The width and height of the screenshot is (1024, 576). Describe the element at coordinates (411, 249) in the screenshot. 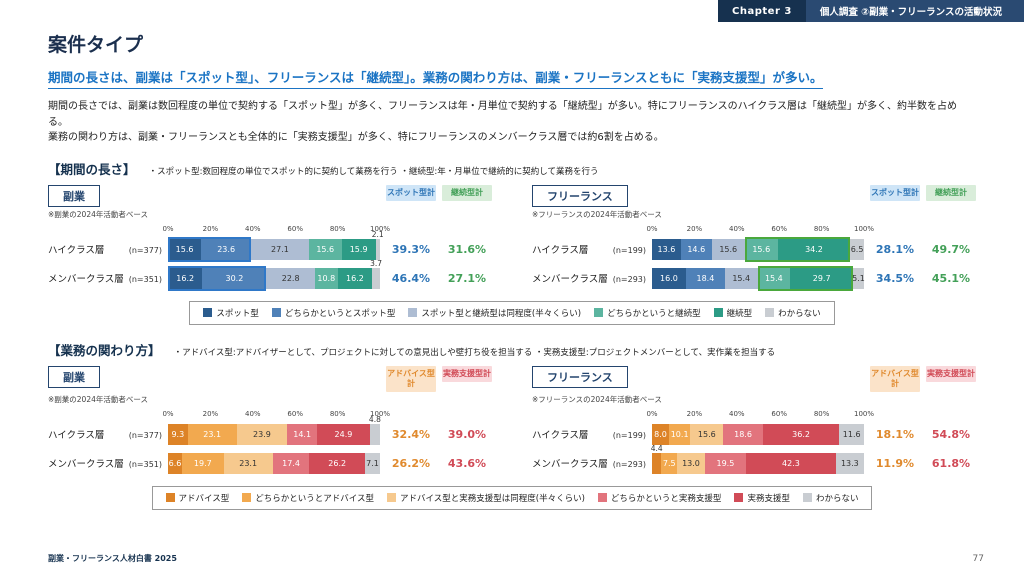

I see `total-value: 39.3%` at that location.